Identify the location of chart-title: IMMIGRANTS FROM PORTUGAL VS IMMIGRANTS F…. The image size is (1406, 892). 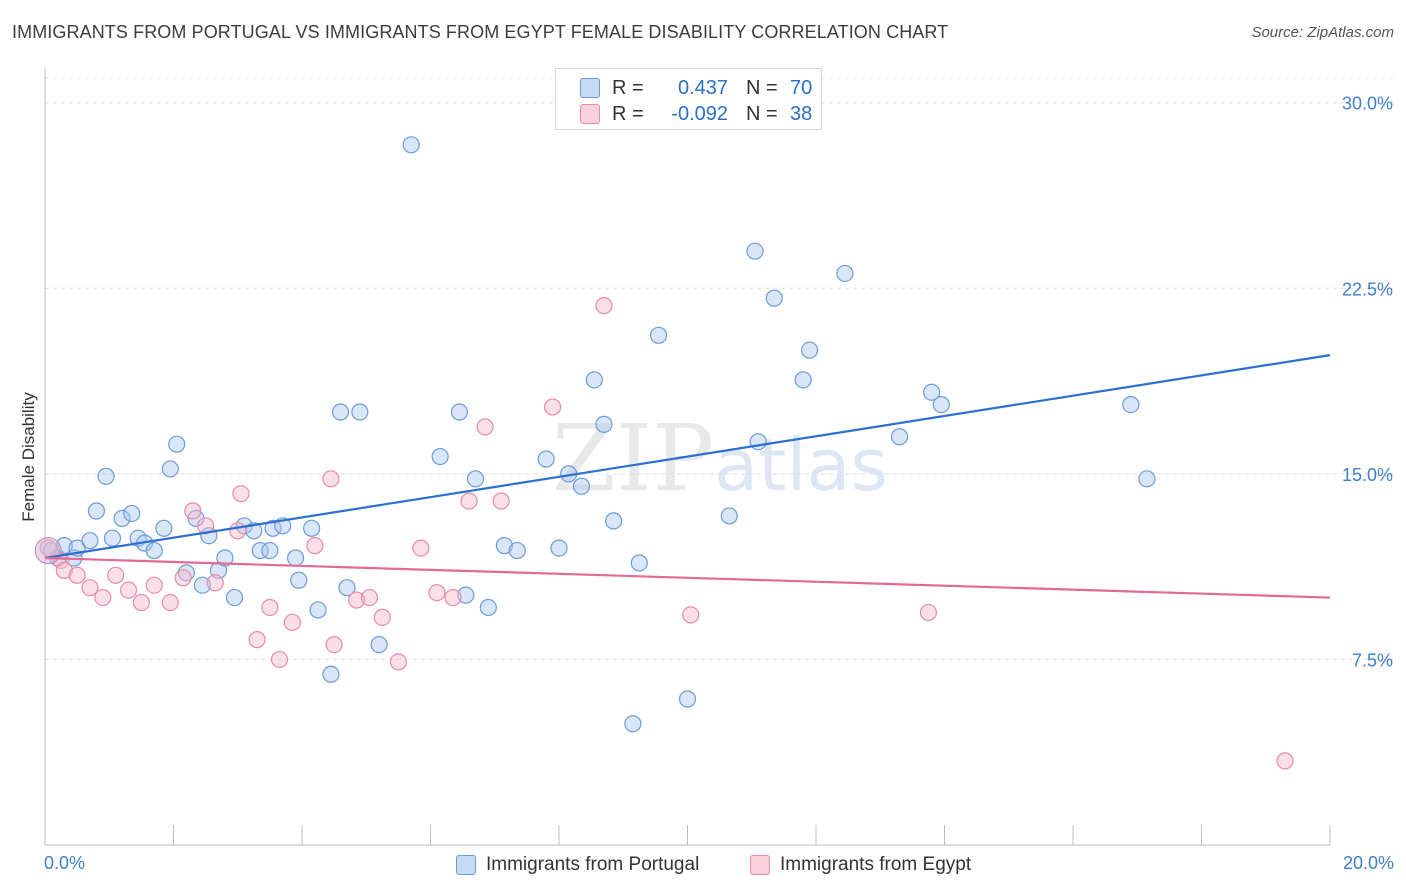
(480, 32).